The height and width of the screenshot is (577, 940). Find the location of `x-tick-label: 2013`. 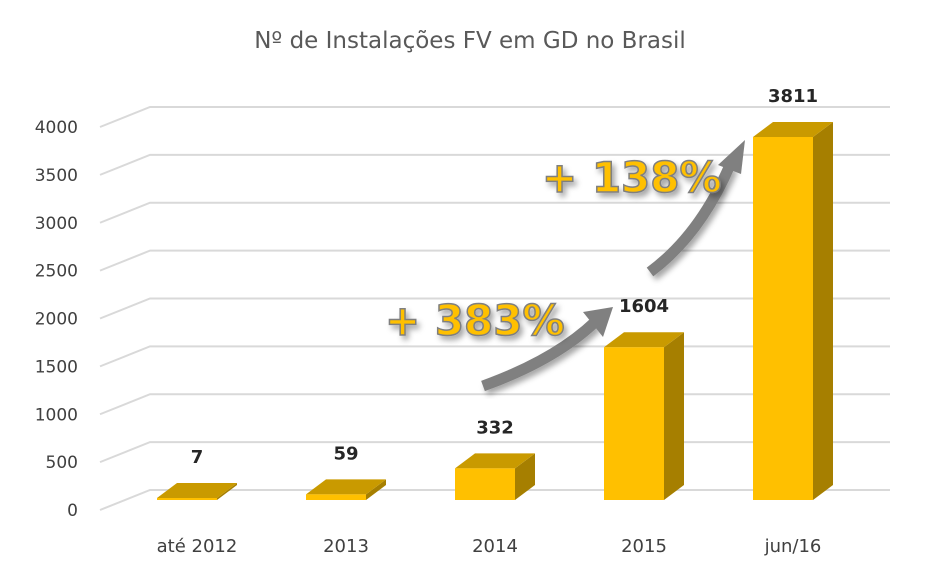

x-tick-label: 2013 is located at coordinates (346, 546).